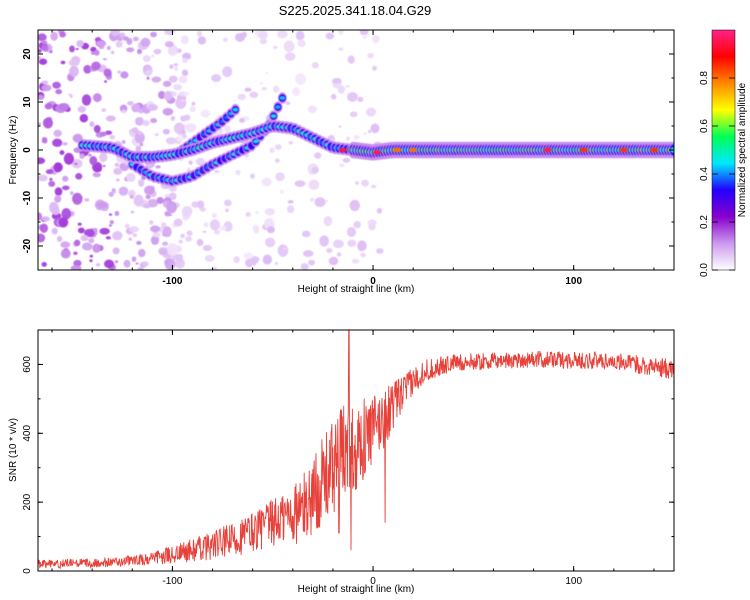 The width and height of the screenshot is (750, 600). I want to click on y-tick-label: -20, so click(27, 245).